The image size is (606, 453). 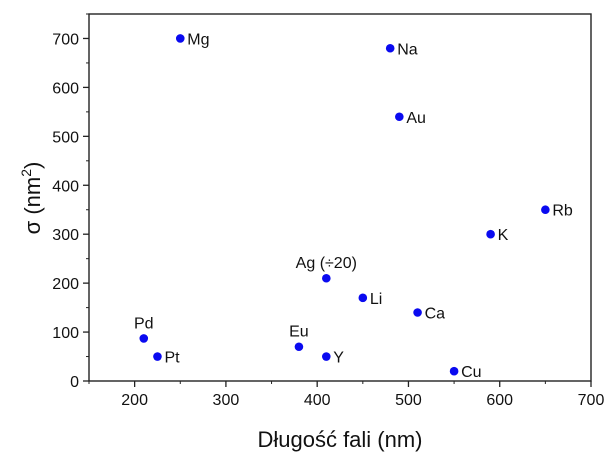 I want to click on point-label: Pd, so click(x=144, y=323).